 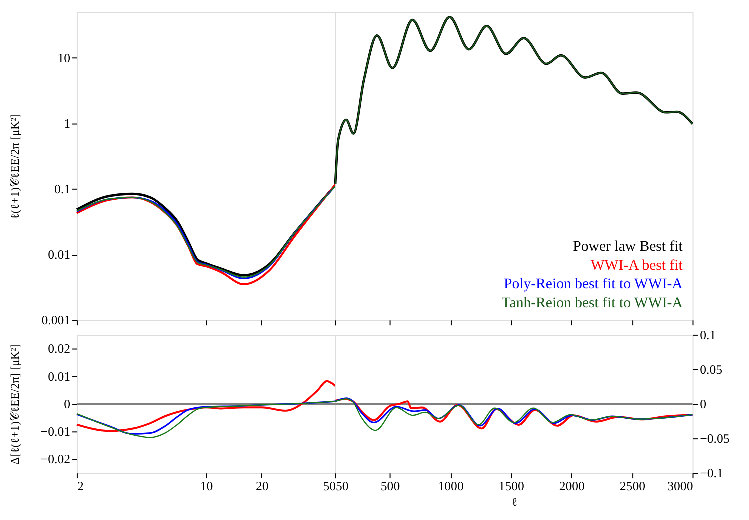 What do you see at coordinates (711, 369) in the screenshot?
I see `y-tick-label: 0.05` at bounding box center [711, 369].